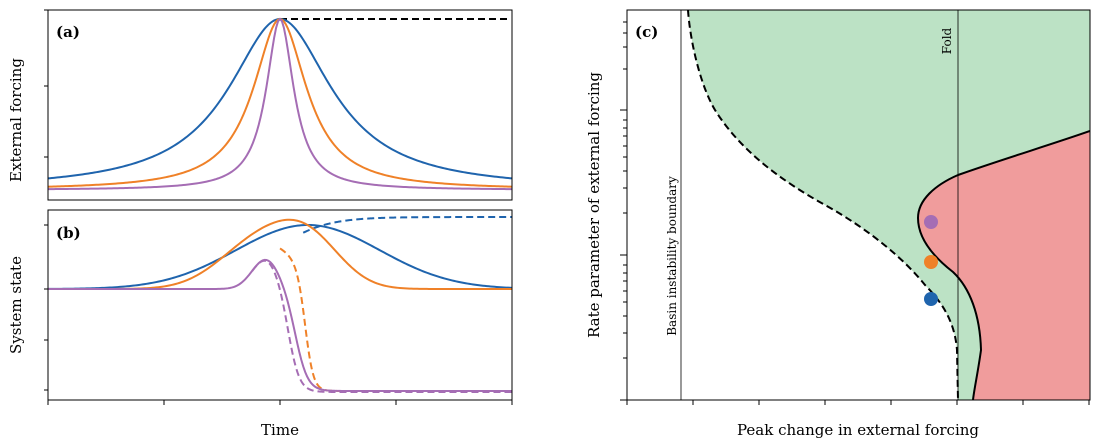 This screenshot has width=1101, height=448. I want to click on c-xlabel: Peak change in external forcing, so click(858, 430).